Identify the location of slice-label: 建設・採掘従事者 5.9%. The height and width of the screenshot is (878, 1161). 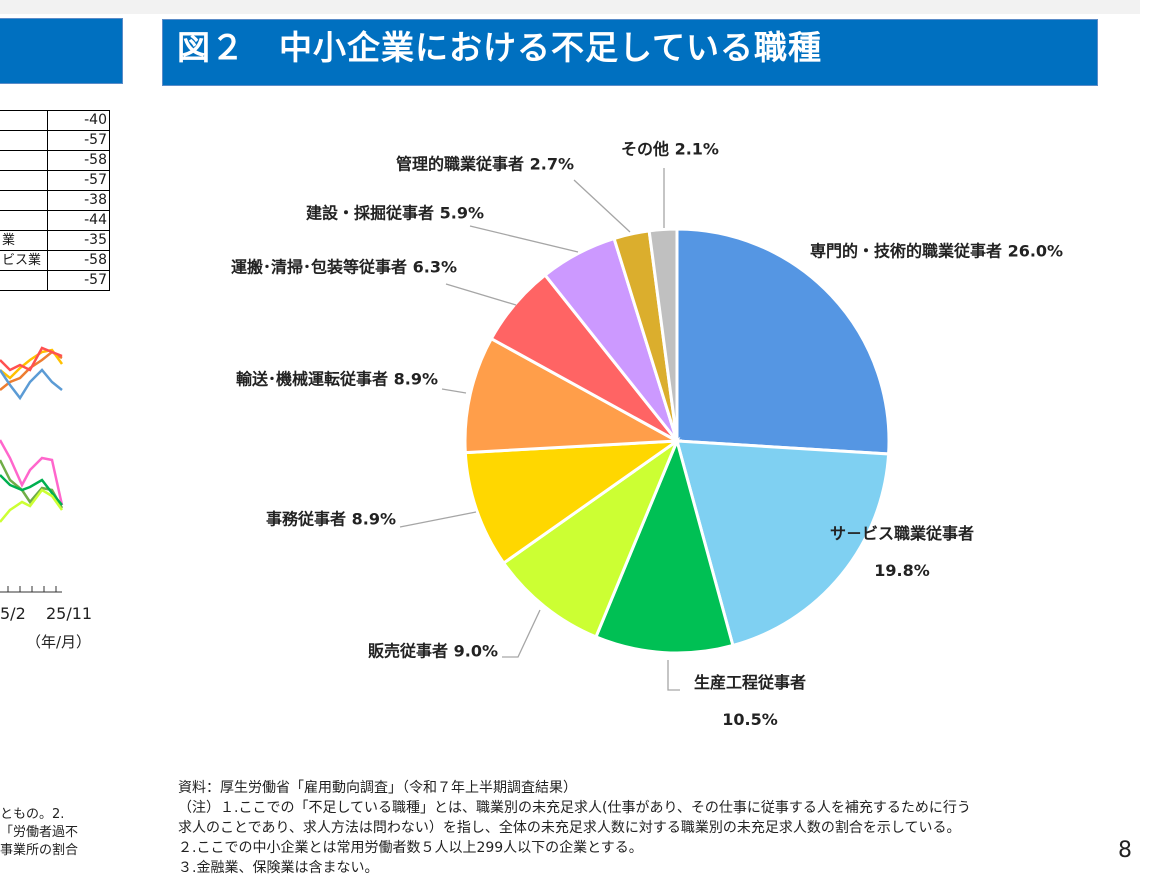
(395, 213).